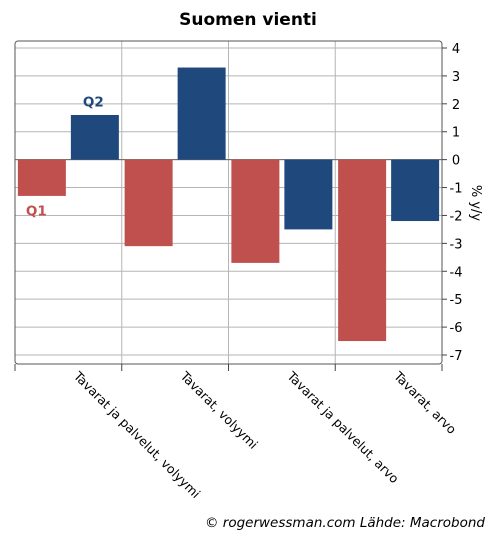 This screenshot has height=541, width=496. What do you see at coordinates (456, 189) in the screenshot?
I see `y-tick-label: -1` at bounding box center [456, 189].